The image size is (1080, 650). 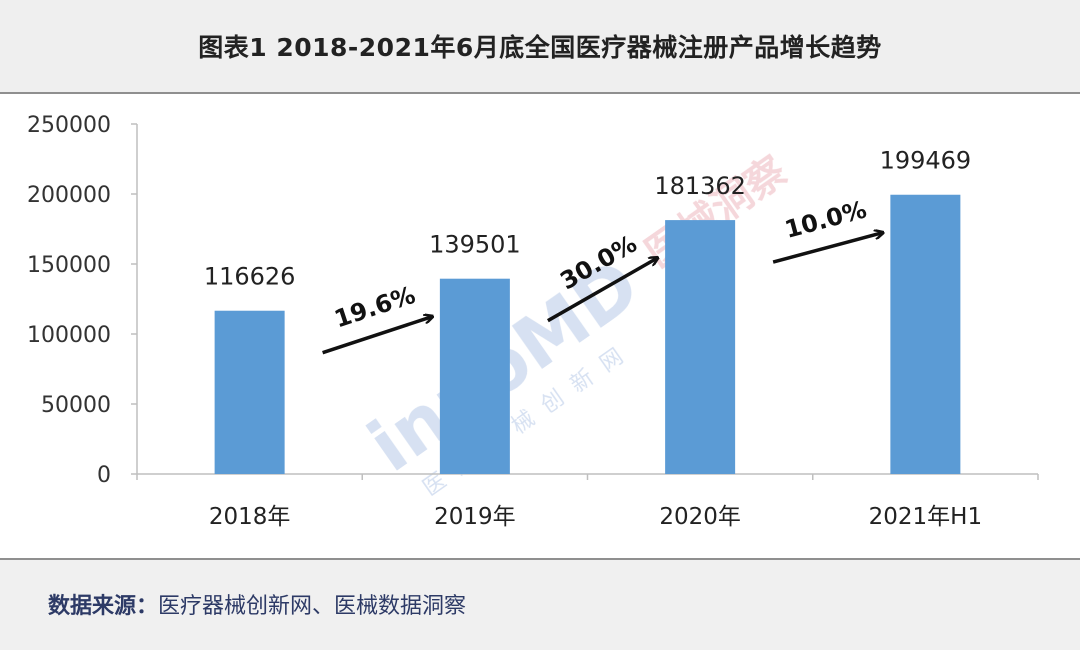 What do you see at coordinates (250, 277) in the screenshot?
I see `bar-value-label: 116626` at bounding box center [250, 277].